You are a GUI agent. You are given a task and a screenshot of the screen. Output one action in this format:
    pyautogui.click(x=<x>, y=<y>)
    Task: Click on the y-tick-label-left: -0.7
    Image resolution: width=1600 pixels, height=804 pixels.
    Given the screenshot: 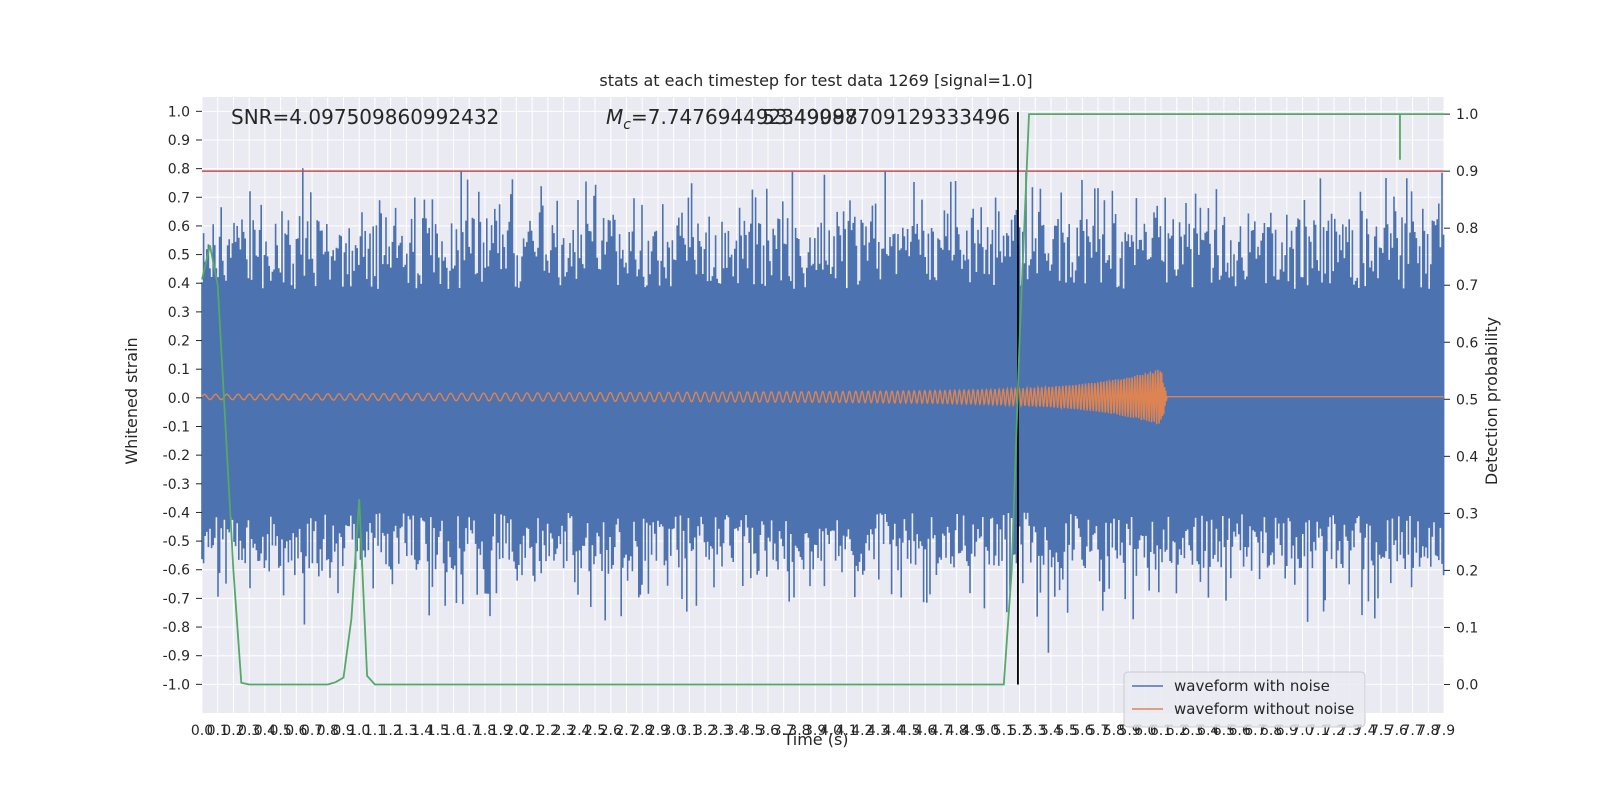 What is the action you would take?
    pyautogui.click(x=176, y=599)
    